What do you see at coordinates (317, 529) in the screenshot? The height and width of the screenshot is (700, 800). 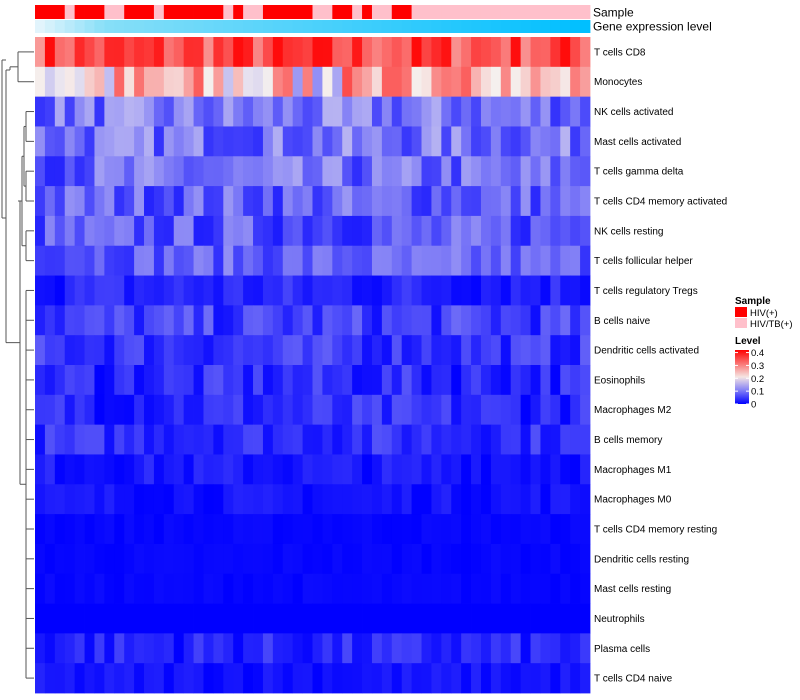 I see `heatmap-cell-r16-c28` at bounding box center [317, 529].